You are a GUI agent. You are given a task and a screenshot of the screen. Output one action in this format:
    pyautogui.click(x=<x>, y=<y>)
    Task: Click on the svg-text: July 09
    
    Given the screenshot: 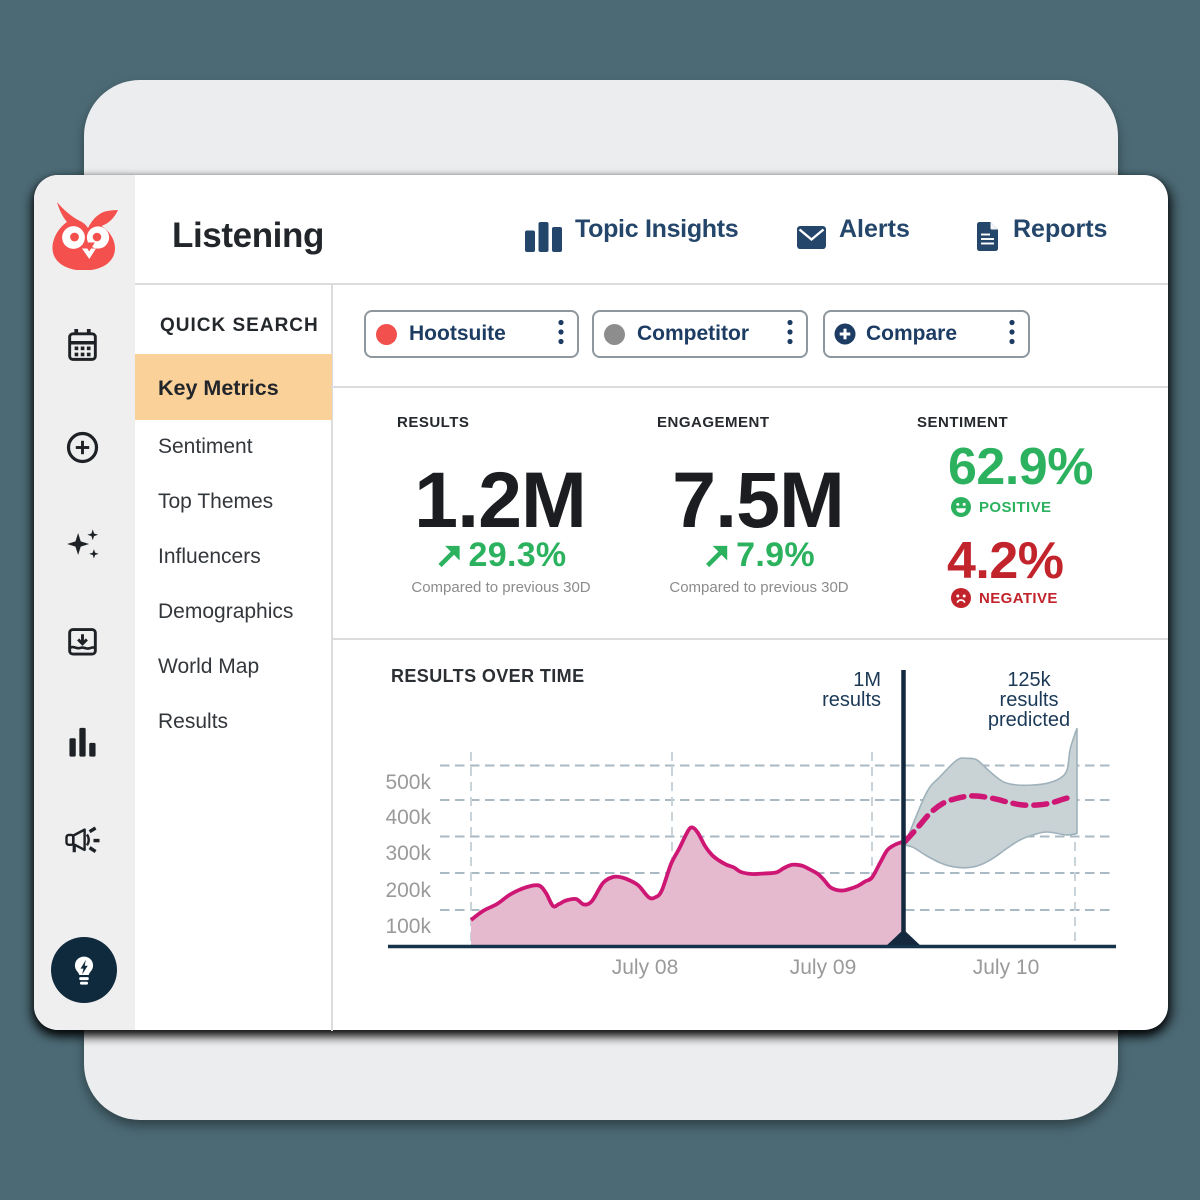 What is the action you would take?
    pyautogui.click(x=823, y=967)
    